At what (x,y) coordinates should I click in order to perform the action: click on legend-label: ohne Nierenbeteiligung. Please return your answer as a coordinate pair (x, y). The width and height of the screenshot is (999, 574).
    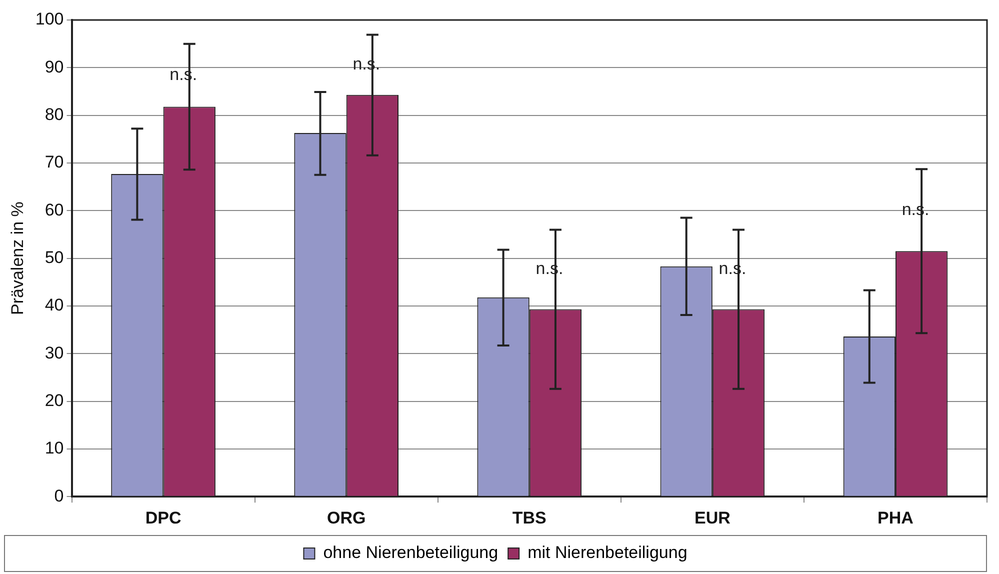
    Looking at the image, I should click on (410, 552).